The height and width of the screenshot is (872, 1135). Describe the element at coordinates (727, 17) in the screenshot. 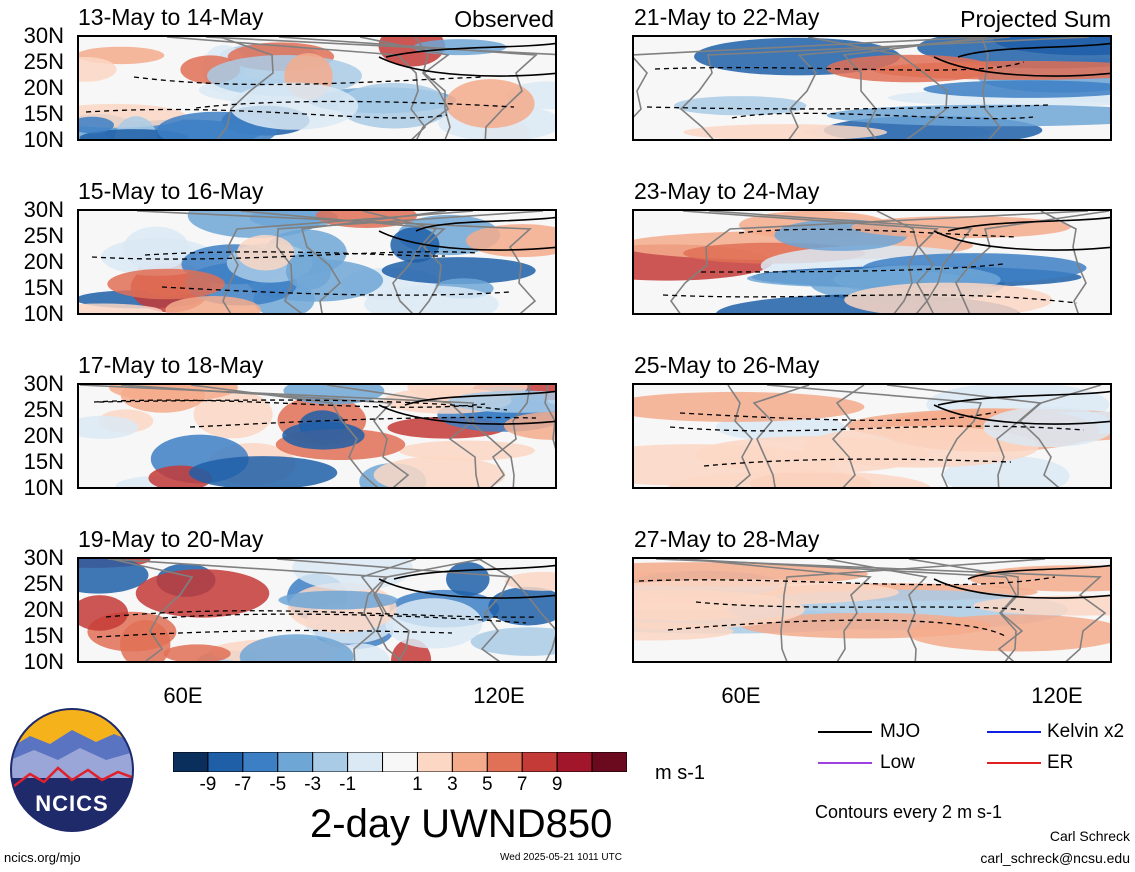

I see `panel-title-5: 21-May to 22-May` at that location.